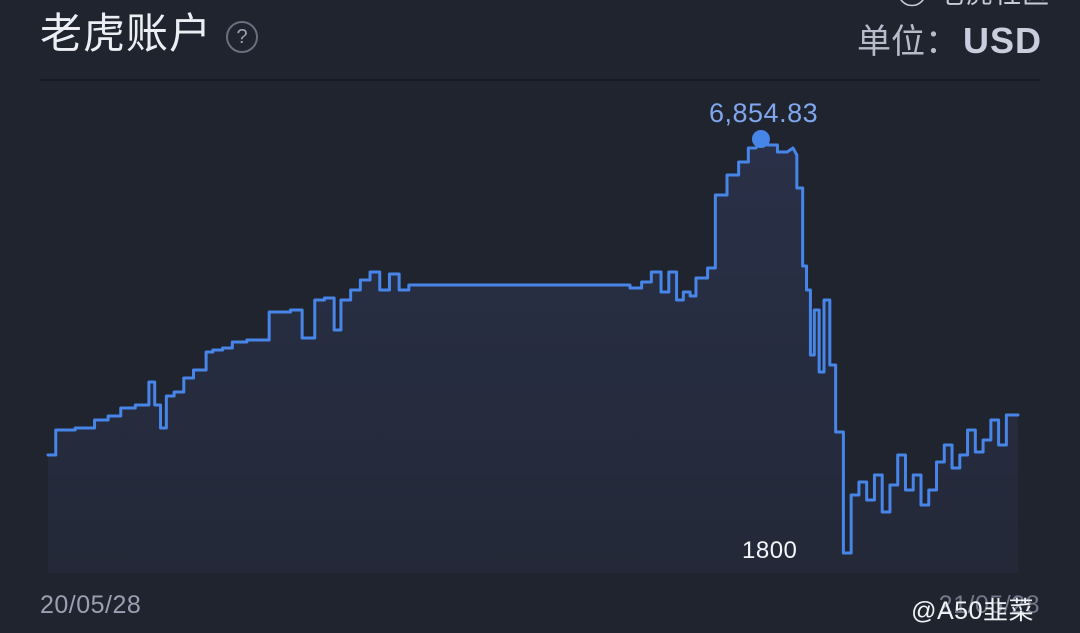 This screenshot has height=633, width=1080. I want to click on axis-label-start-date: 20/05/28, so click(91, 605).